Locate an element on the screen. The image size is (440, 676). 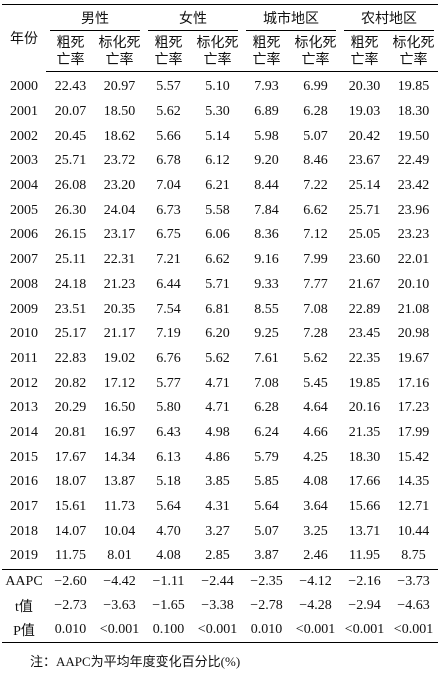
row-label: 2009 is located at coordinates (24, 309).